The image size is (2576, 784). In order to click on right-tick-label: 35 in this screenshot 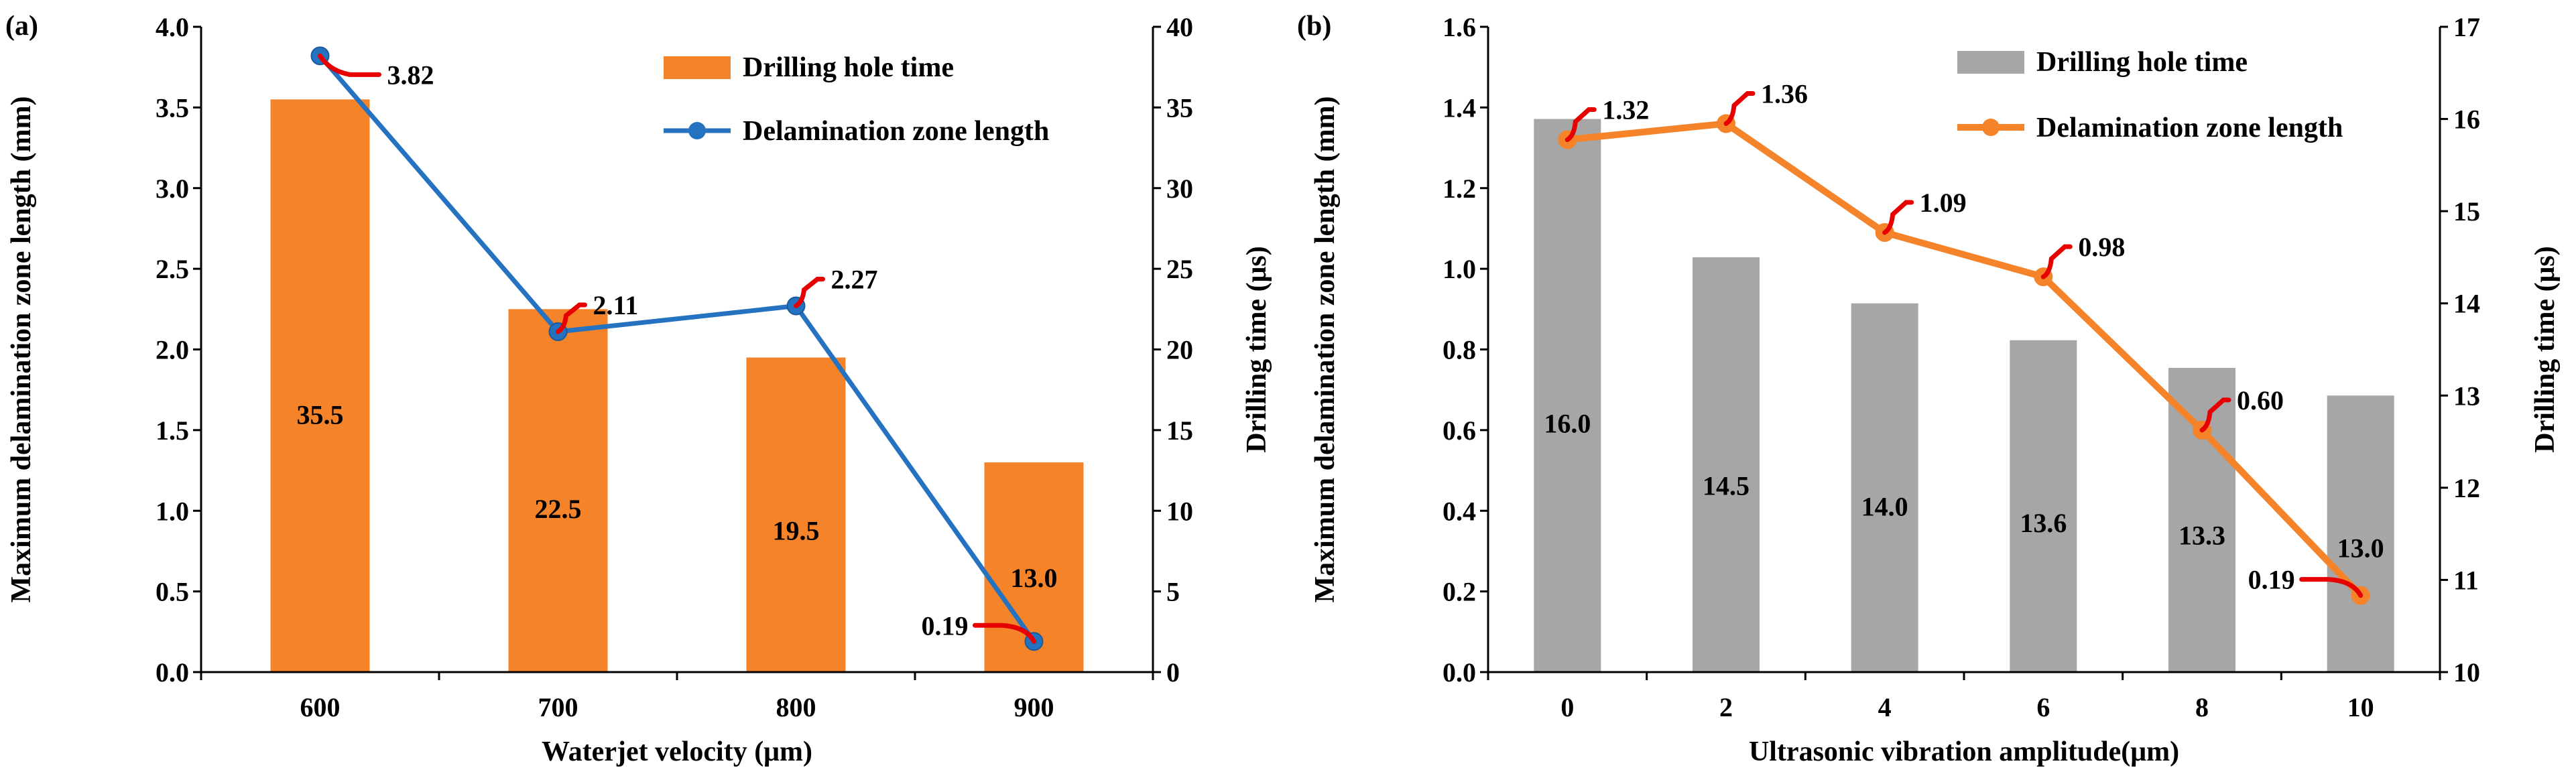, I will do `click(1179, 107)`.